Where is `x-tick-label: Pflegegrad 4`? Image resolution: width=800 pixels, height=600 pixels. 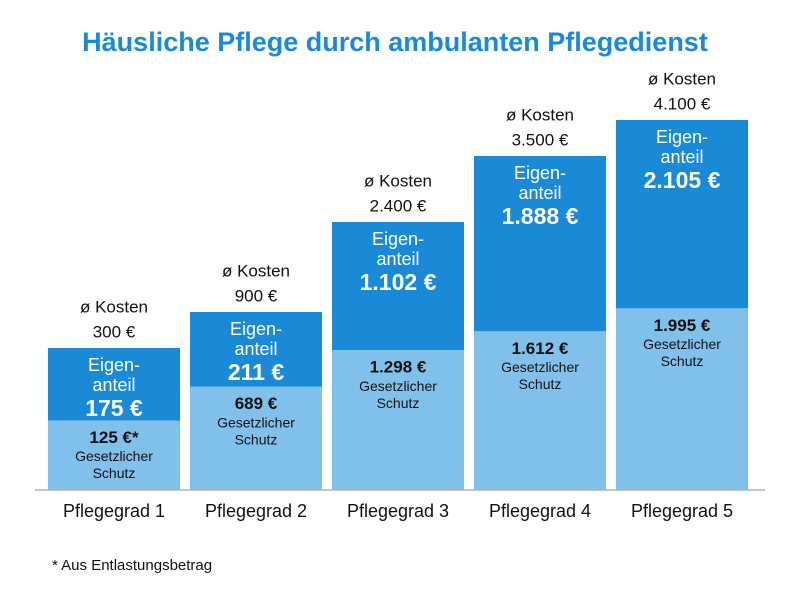
x-tick-label: Pflegegrad 4 is located at coordinates (540, 511).